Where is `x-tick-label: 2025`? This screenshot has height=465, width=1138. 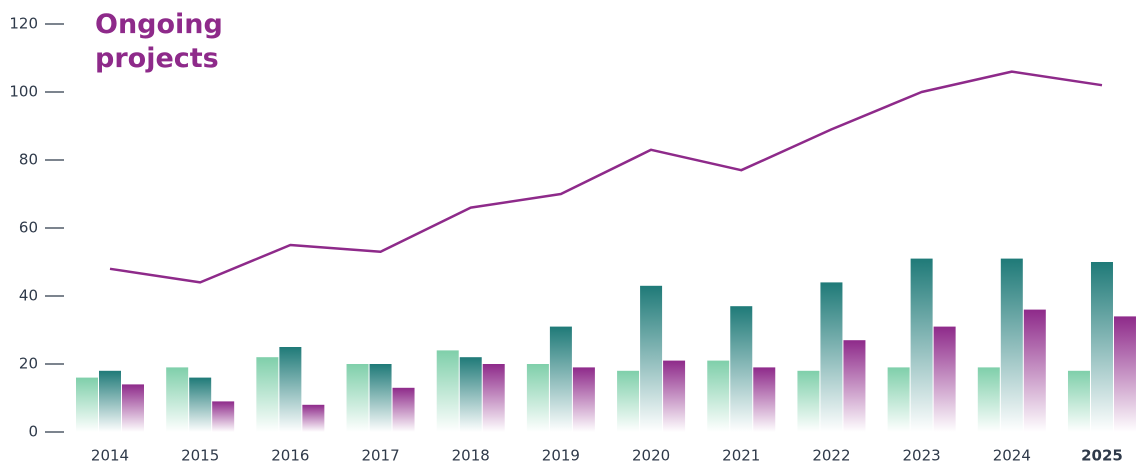
x-tick-label: 2025 is located at coordinates (1102, 456).